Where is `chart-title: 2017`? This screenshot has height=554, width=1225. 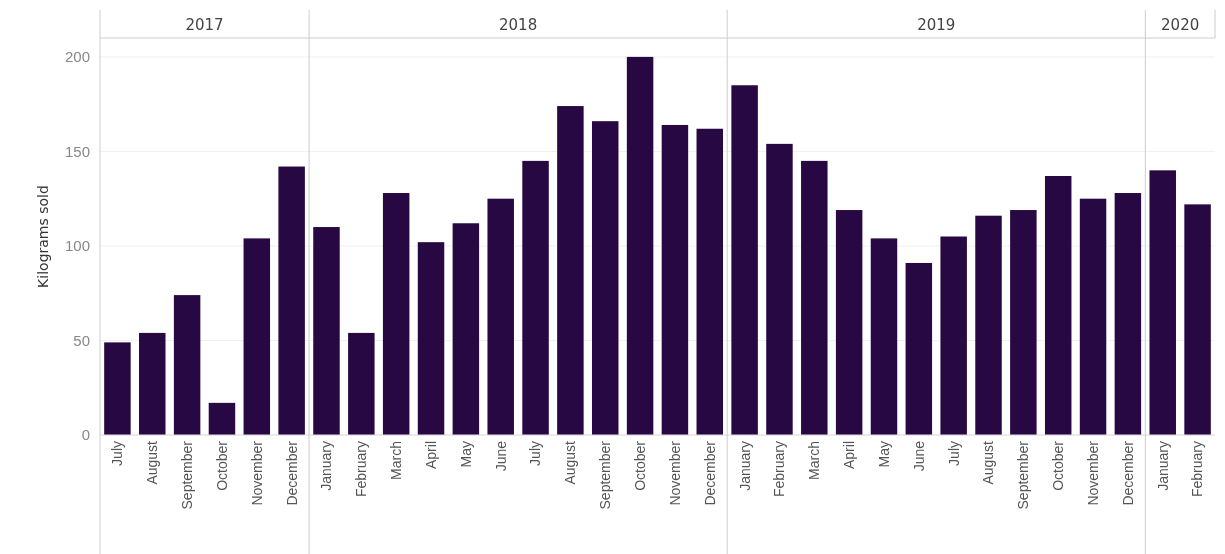 chart-title: 2017 is located at coordinates (204, 25).